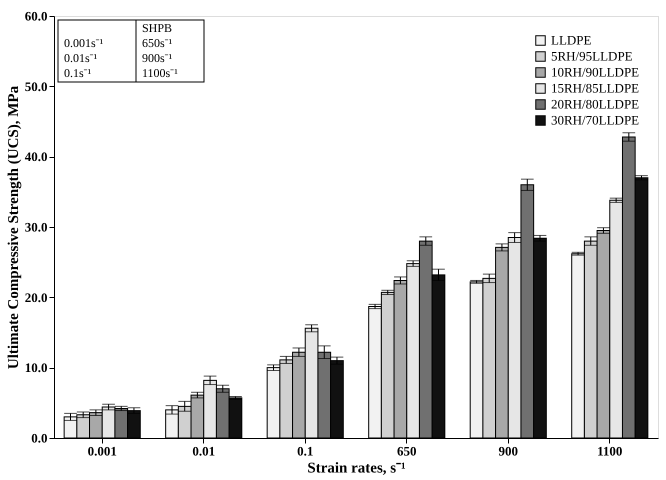 This screenshot has width=666, height=480. Describe the element at coordinates (36, 86) in the screenshot. I see `y-tick-label: 50.0` at that location.